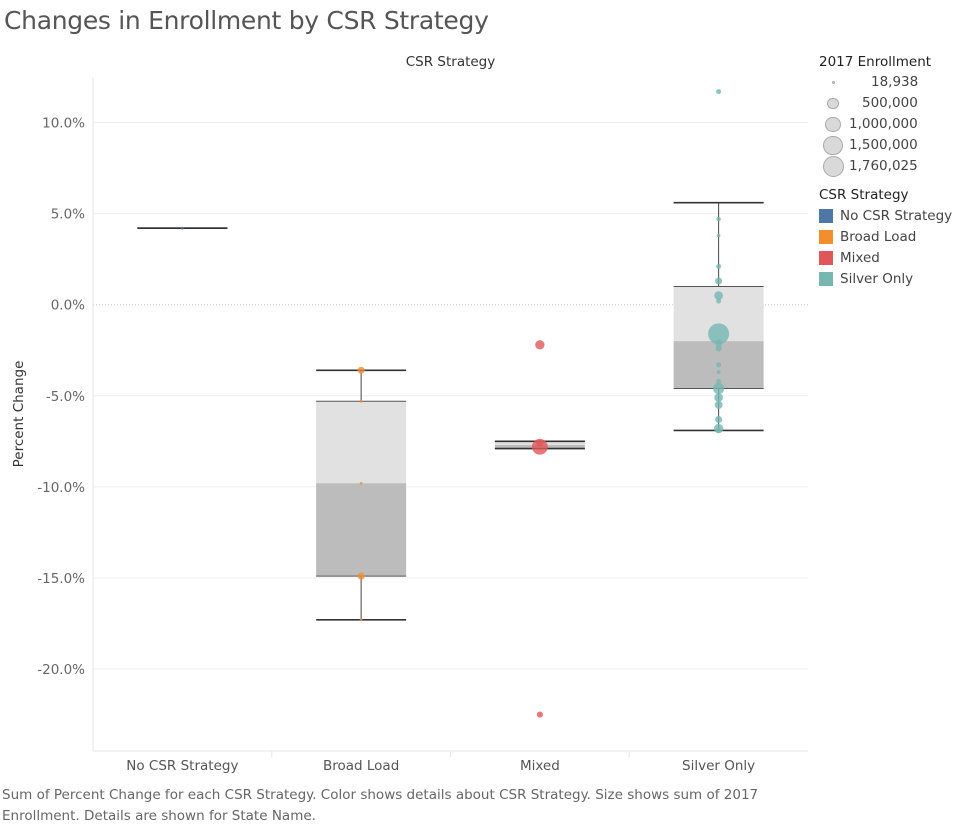  I want to click on color-legend-item: Mixed, so click(885, 257).